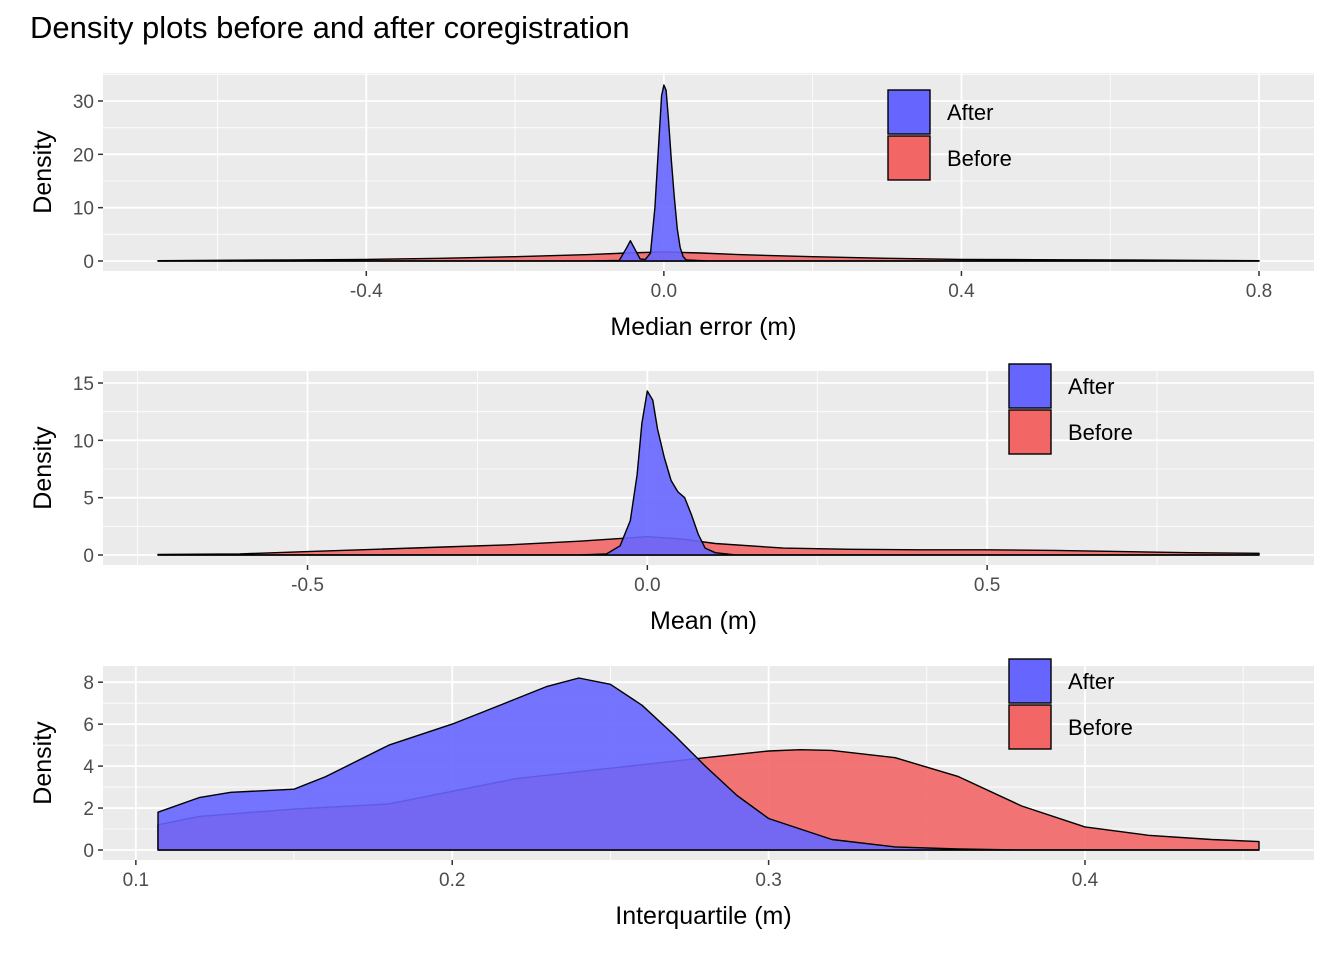 The width and height of the screenshot is (1344, 960). What do you see at coordinates (452, 880) in the screenshot?
I see `x-tick-label: 0.2` at bounding box center [452, 880].